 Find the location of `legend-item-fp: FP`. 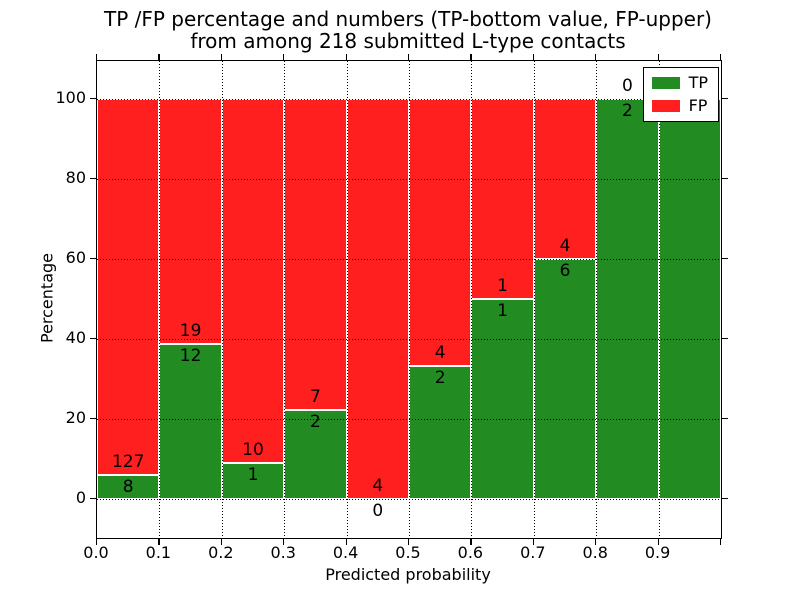

legend-item-fp: FP is located at coordinates (679, 105).